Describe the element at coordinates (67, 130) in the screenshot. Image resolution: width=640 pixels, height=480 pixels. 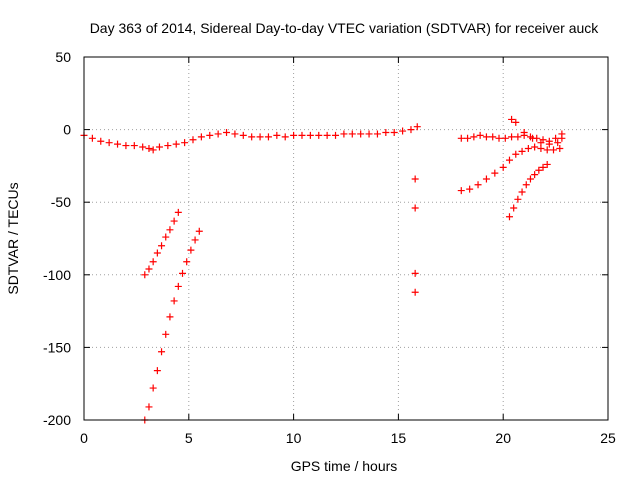
I see `y-tick-label: 0` at that location.